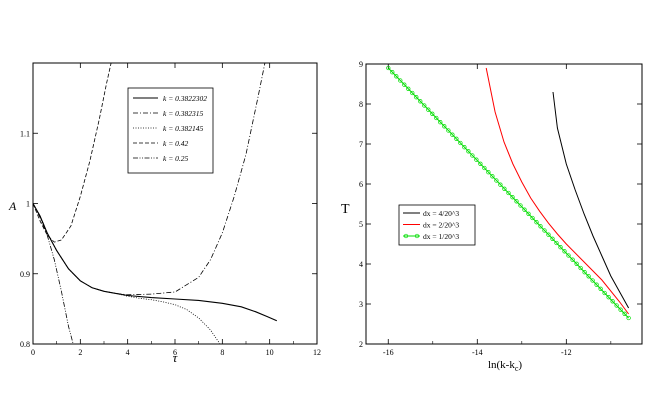  I want to click on right-legend-marker, so click(406, 236).